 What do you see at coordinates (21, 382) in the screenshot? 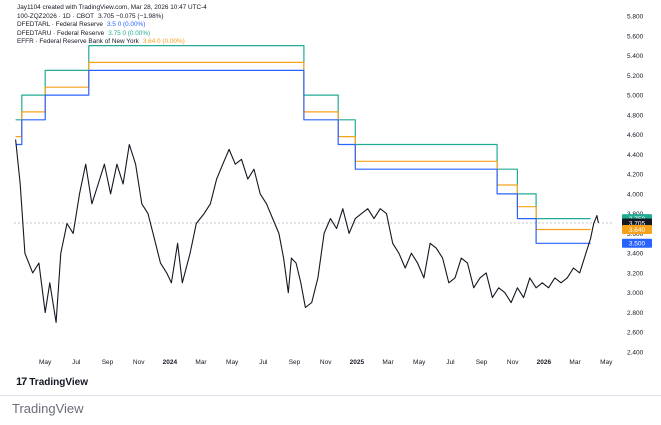
I see `tradingview-logo-icon: 17` at bounding box center [21, 382].